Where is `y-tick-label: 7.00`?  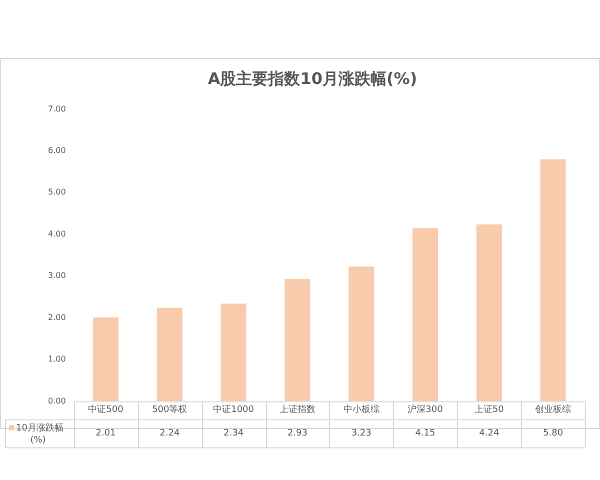
y-tick-label: 7.00 is located at coordinates (57, 109).